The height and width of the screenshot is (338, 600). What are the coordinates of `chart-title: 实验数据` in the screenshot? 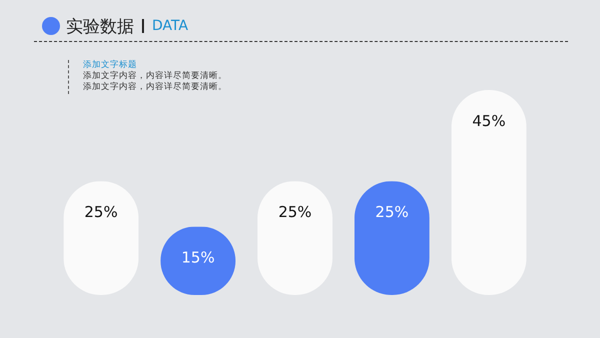 It's located at (100, 27).